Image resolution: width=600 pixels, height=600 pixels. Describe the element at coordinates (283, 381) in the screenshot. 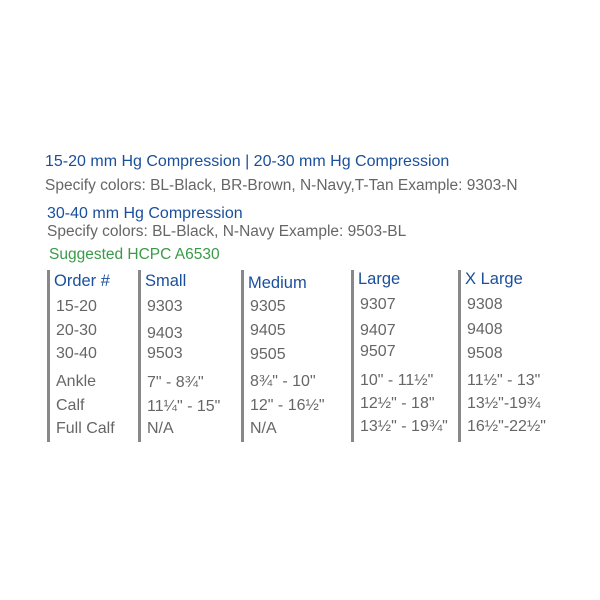

I see `table-cell: 8¾" - 10"` at that location.